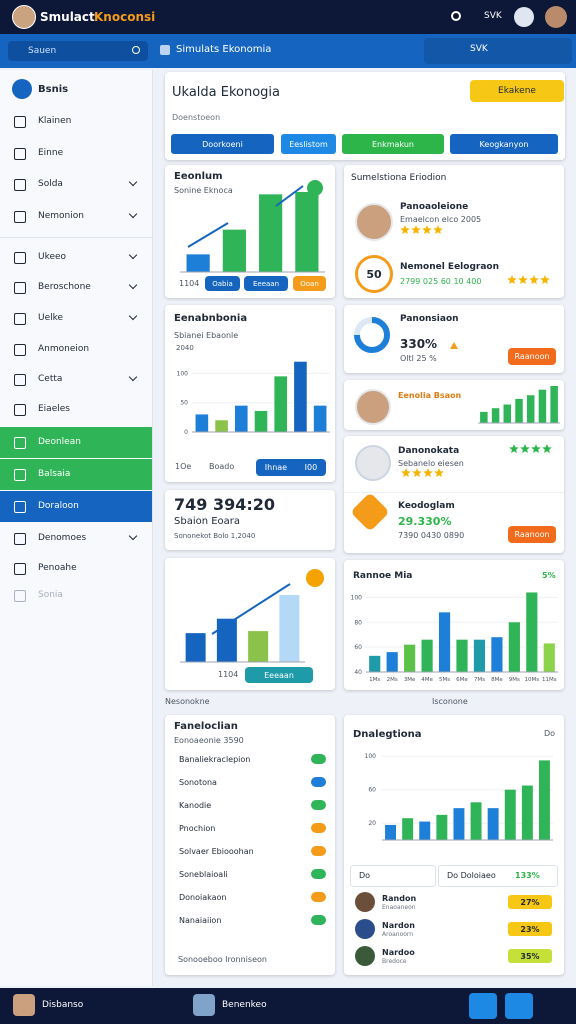  What do you see at coordinates (399, 907) in the screenshot?
I see `rank-detail: Enaoaneon` at bounding box center [399, 907].